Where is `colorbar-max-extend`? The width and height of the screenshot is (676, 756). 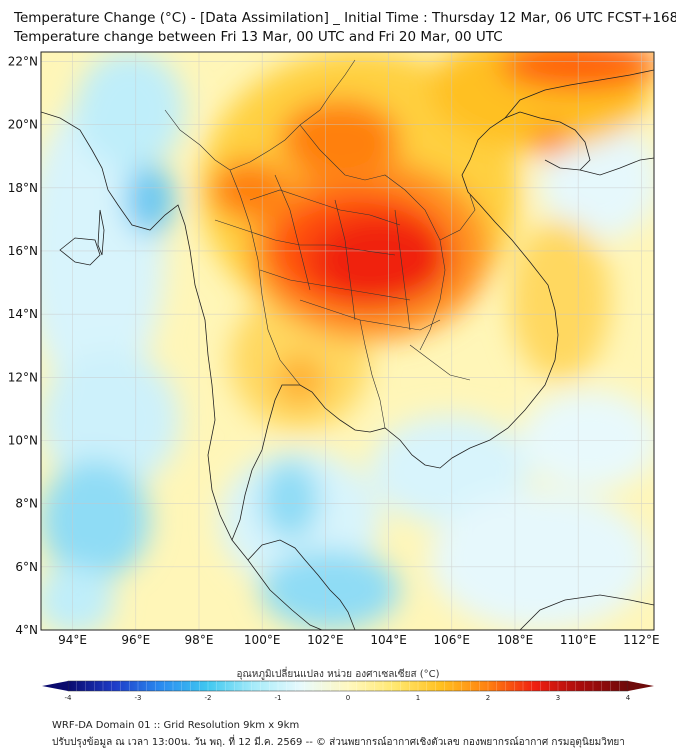 colorbar-max-extend is located at coordinates (641, 686).